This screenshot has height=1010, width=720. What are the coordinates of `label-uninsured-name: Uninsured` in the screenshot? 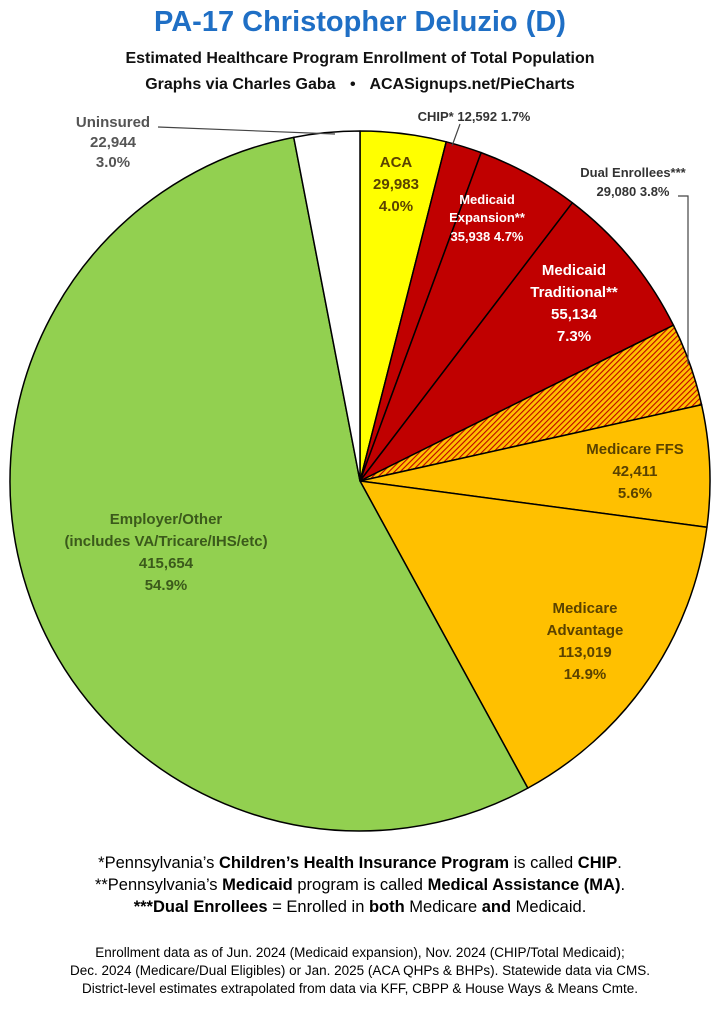 It's located at (113, 122).